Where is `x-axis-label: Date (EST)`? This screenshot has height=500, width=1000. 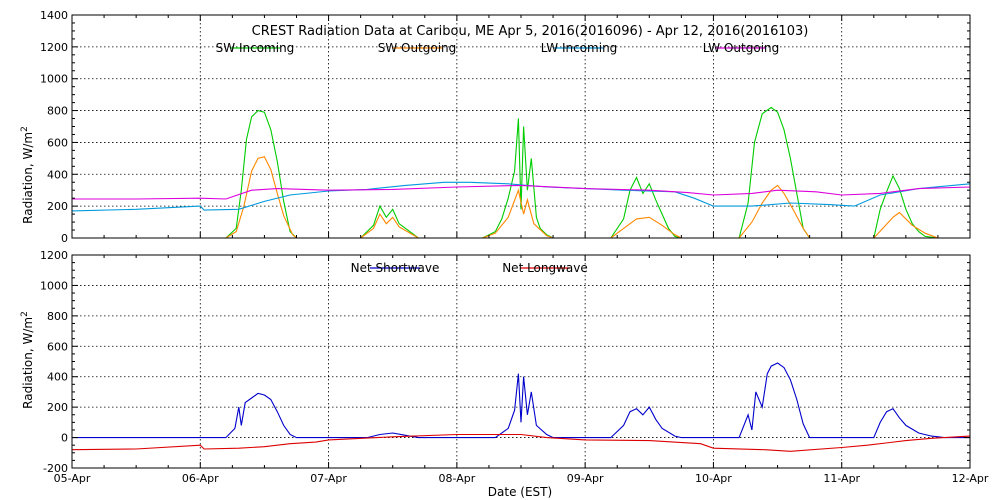 x-axis-label: Date (EST) is located at coordinates (520, 492).